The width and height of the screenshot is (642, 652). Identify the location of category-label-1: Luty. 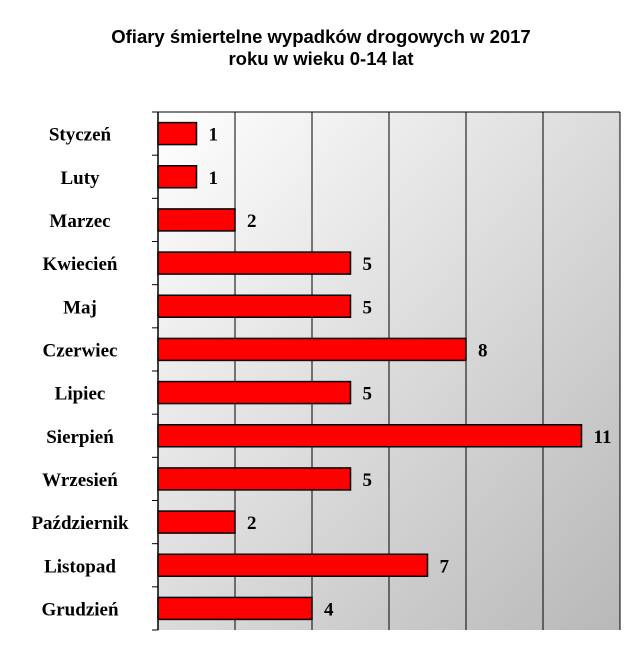
(80, 178).